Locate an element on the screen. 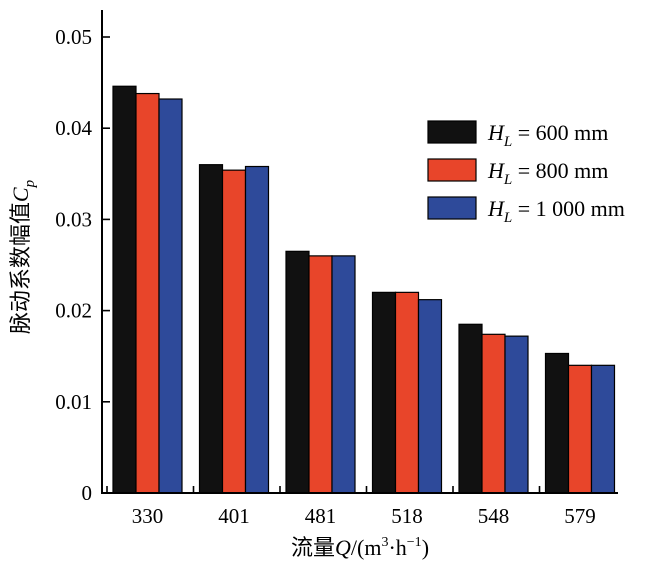  x-ticks-group: 330 401 481 518 548 579 is located at coordinates (351, 507).